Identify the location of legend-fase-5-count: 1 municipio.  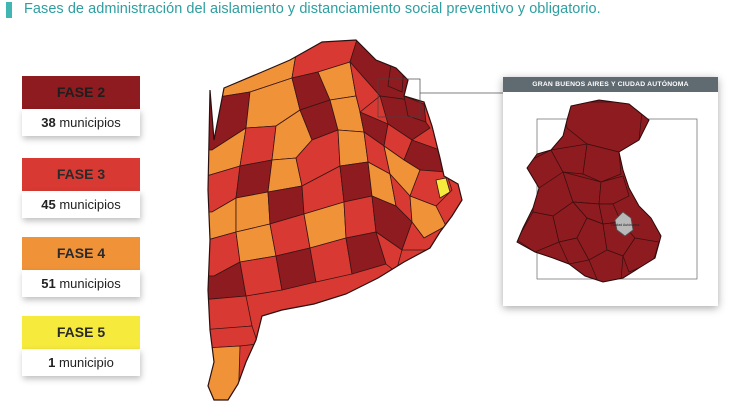
(81, 362).